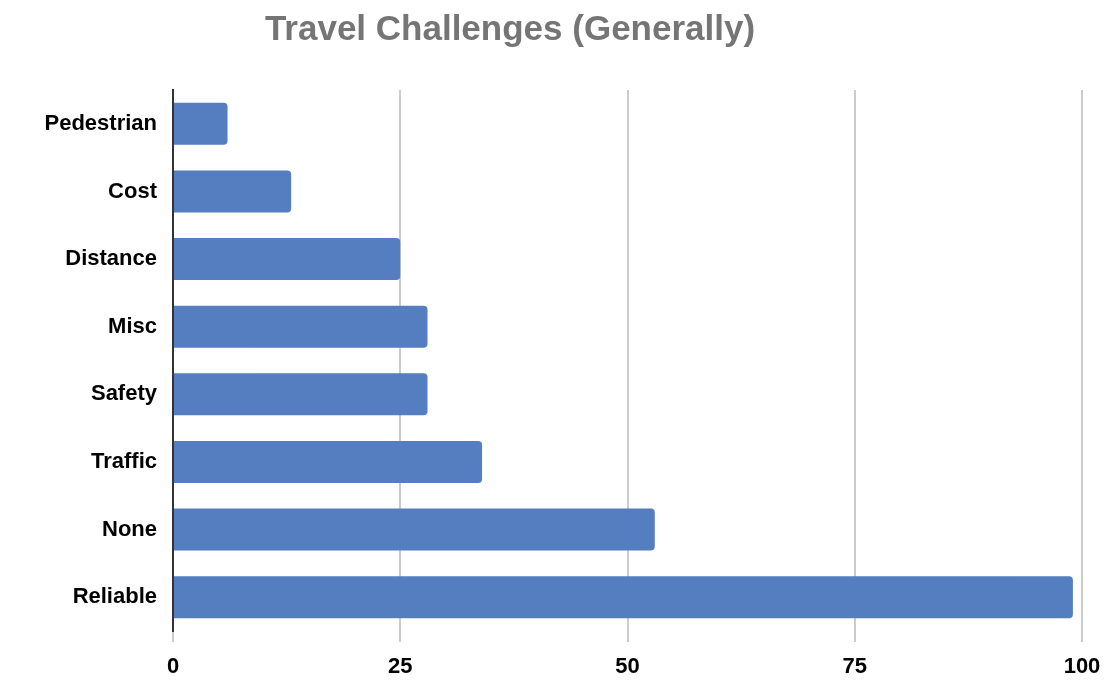  What do you see at coordinates (114, 596) in the screenshot?
I see `y-tick-label: Reliable` at bounding box center [114, 596].